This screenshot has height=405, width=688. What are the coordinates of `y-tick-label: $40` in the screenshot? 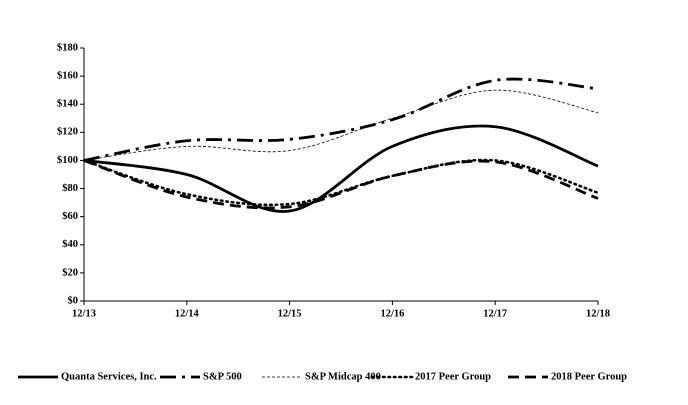 It's located at (70, 244).